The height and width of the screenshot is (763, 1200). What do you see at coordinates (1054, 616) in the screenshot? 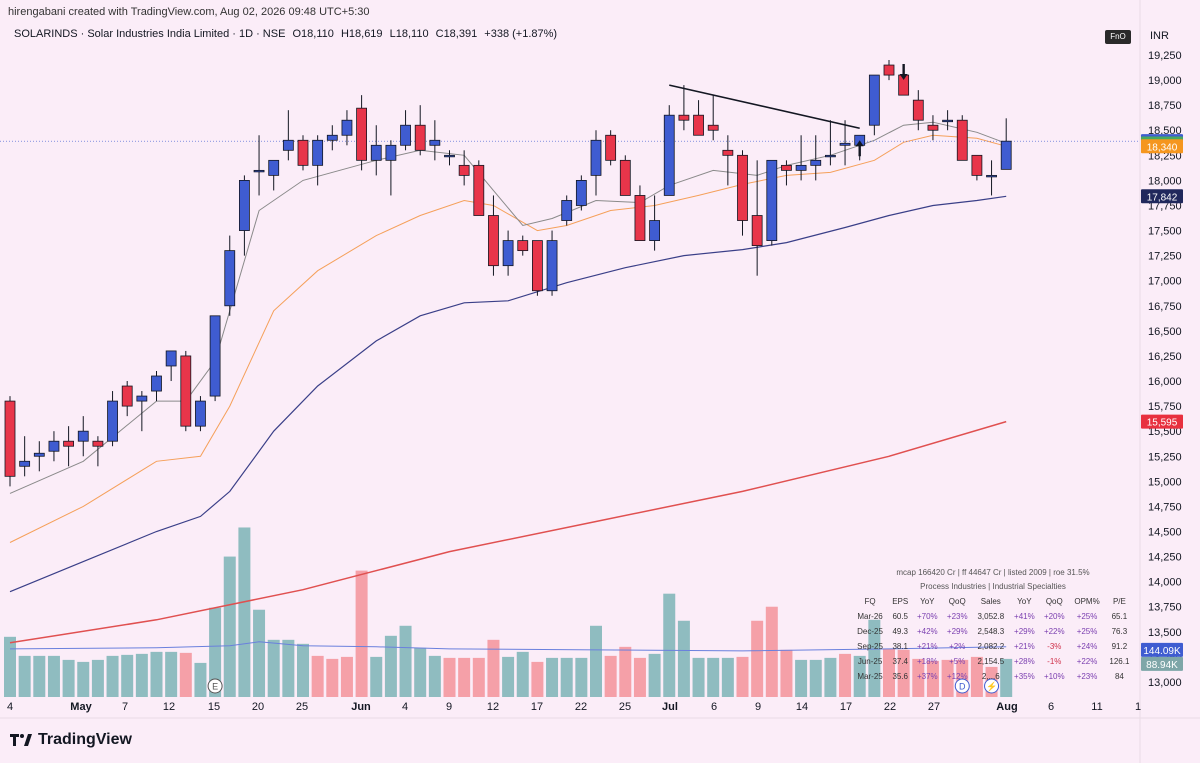
I see `financials-cell: +20%` at bounding box center [1054, 616].